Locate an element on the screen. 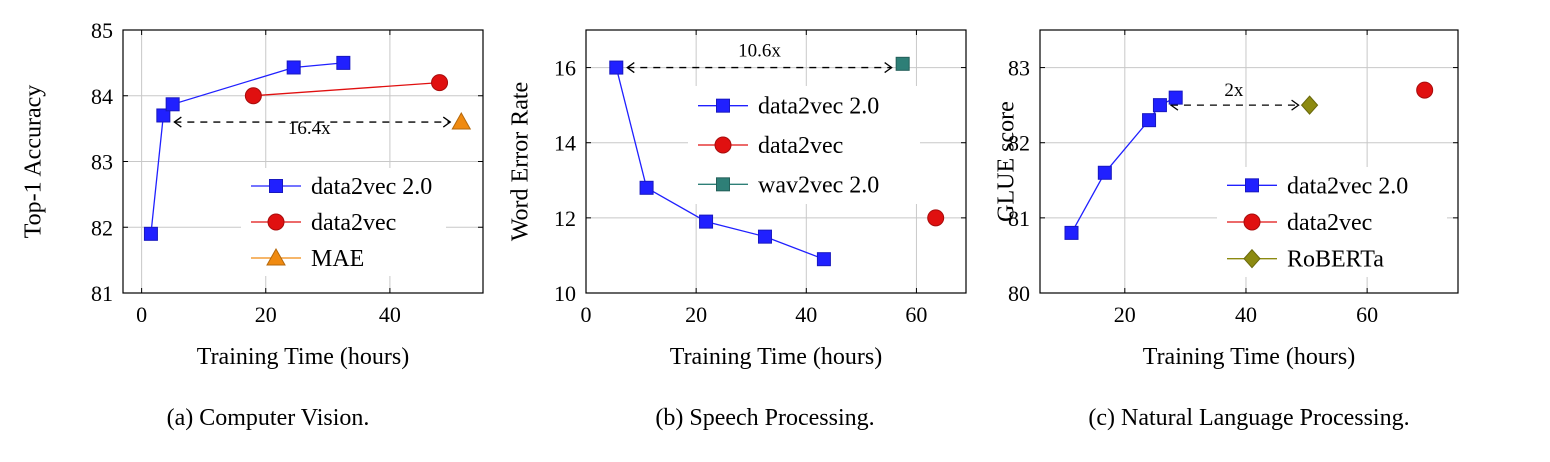  legend: data2vec 2.0 data2vec RoBERTa is located at coordinates (1332, 222).